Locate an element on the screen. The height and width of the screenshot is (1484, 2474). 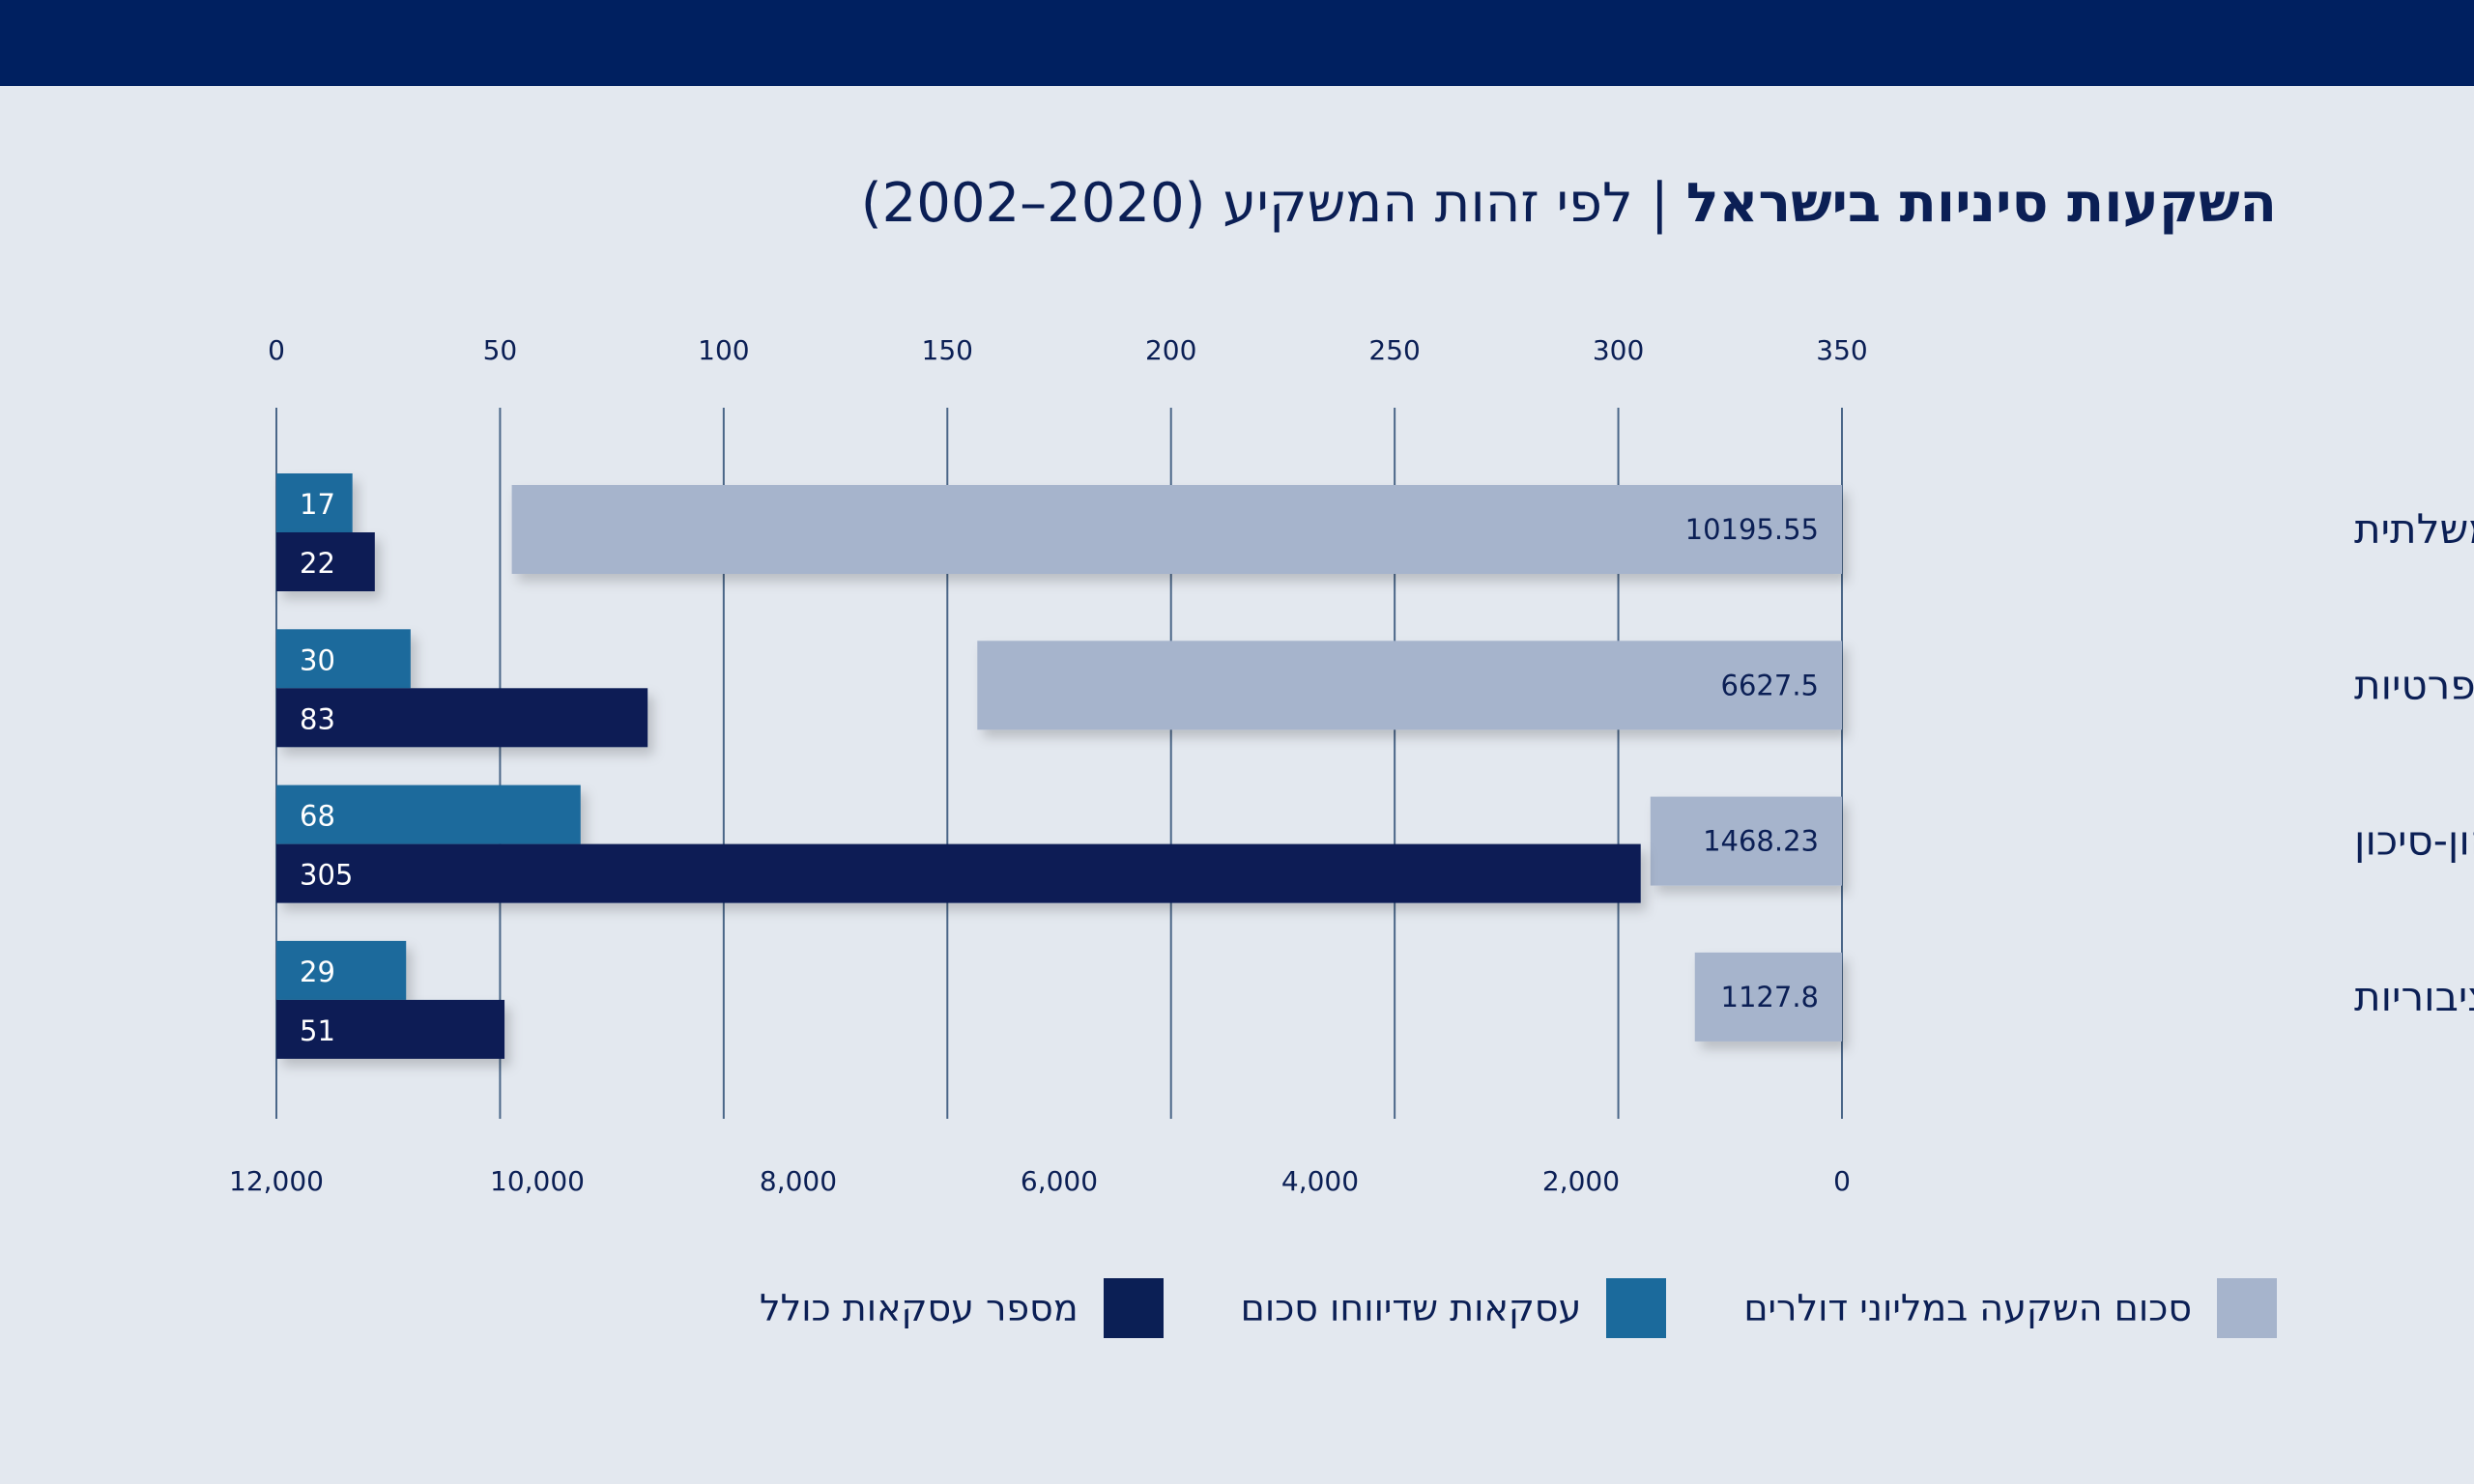
investment-value-label: 1127.8 is located at coordinates (1770, 997).